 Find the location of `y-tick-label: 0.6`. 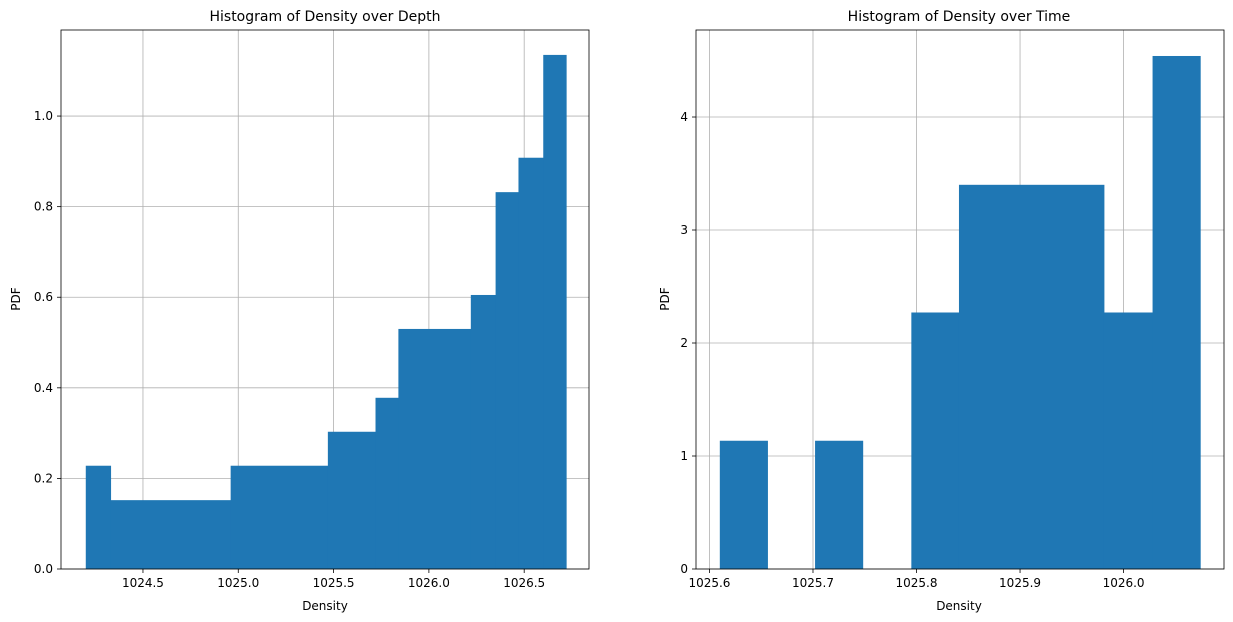

y-tick-label: 0.6 is located at coordinates (43, 297).